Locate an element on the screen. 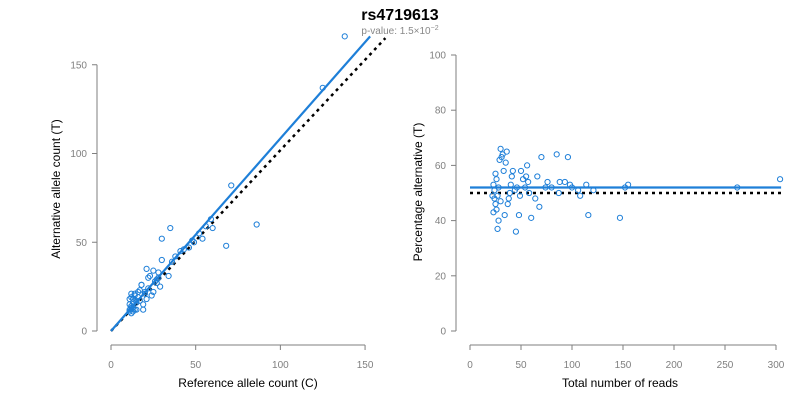 Image resolution: width=800 pixels, height=400 pixels. y-tick-label: 20 is located at coordinates (441, 276).